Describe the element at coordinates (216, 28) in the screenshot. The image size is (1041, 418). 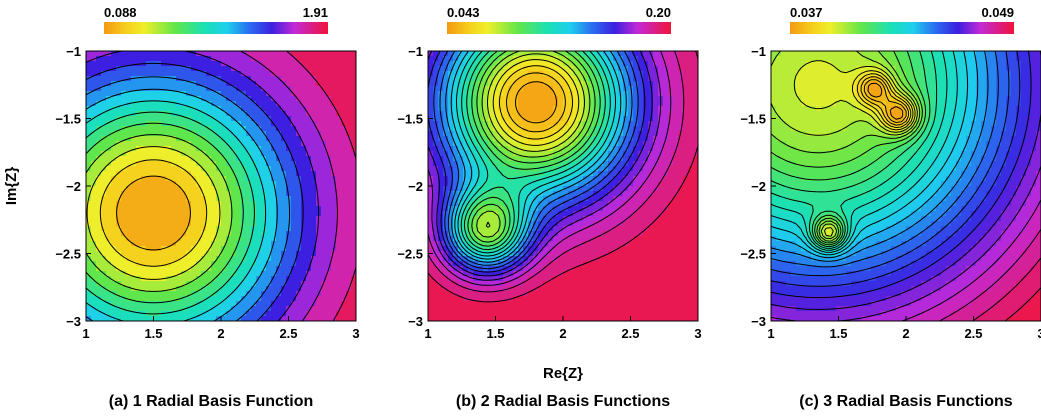
I see `colorbar-a` at that location.